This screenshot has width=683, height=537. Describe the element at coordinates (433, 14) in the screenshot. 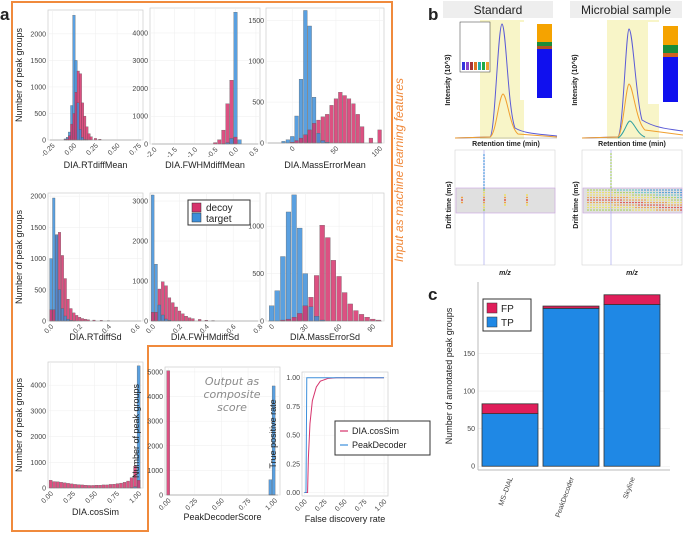

I see `panel-label-b: b` at that location.